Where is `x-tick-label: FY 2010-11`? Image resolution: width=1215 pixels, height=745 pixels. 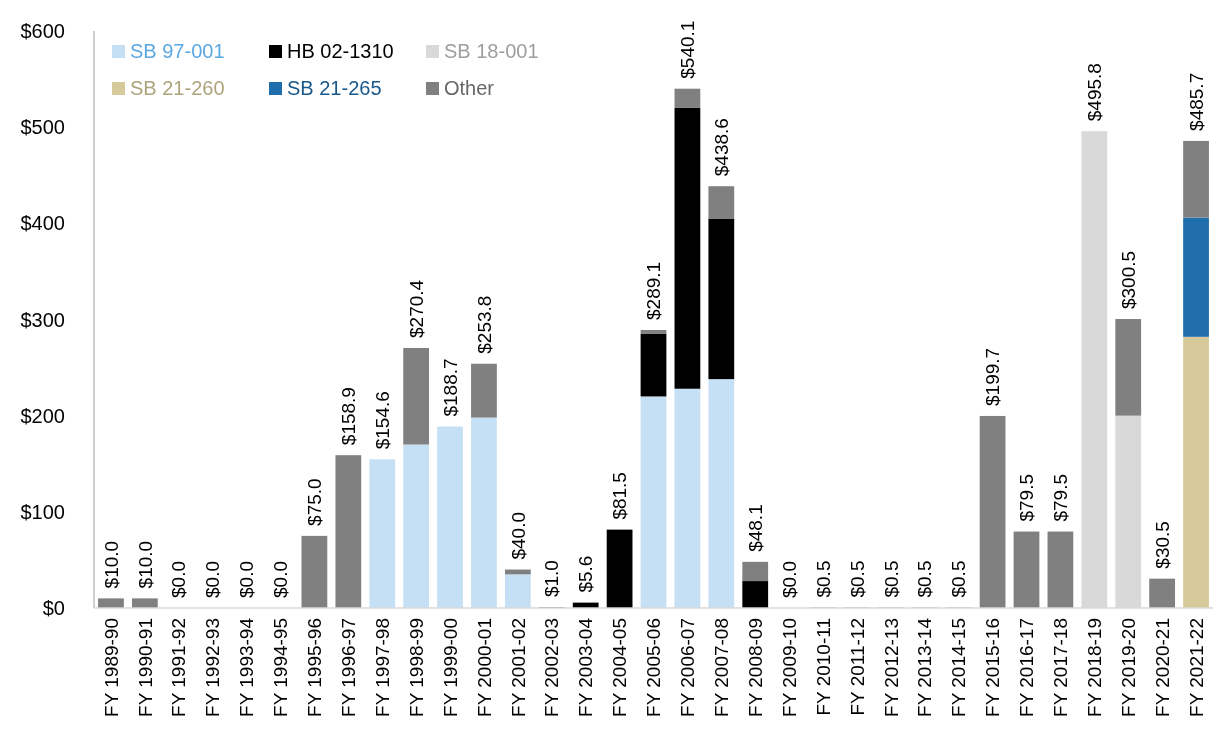 x-tick-label: FY 2010-11 is located at coordinates (823, 667).